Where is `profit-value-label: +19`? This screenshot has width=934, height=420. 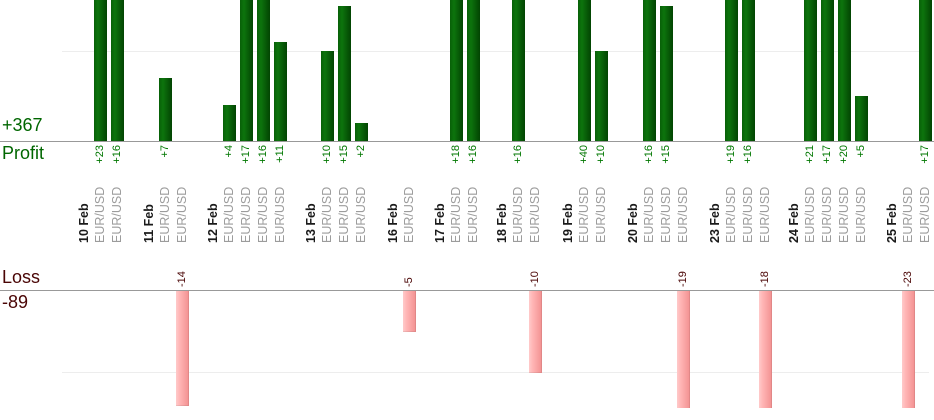
profit-value-label: +19 is located at coordinates (731, 154).